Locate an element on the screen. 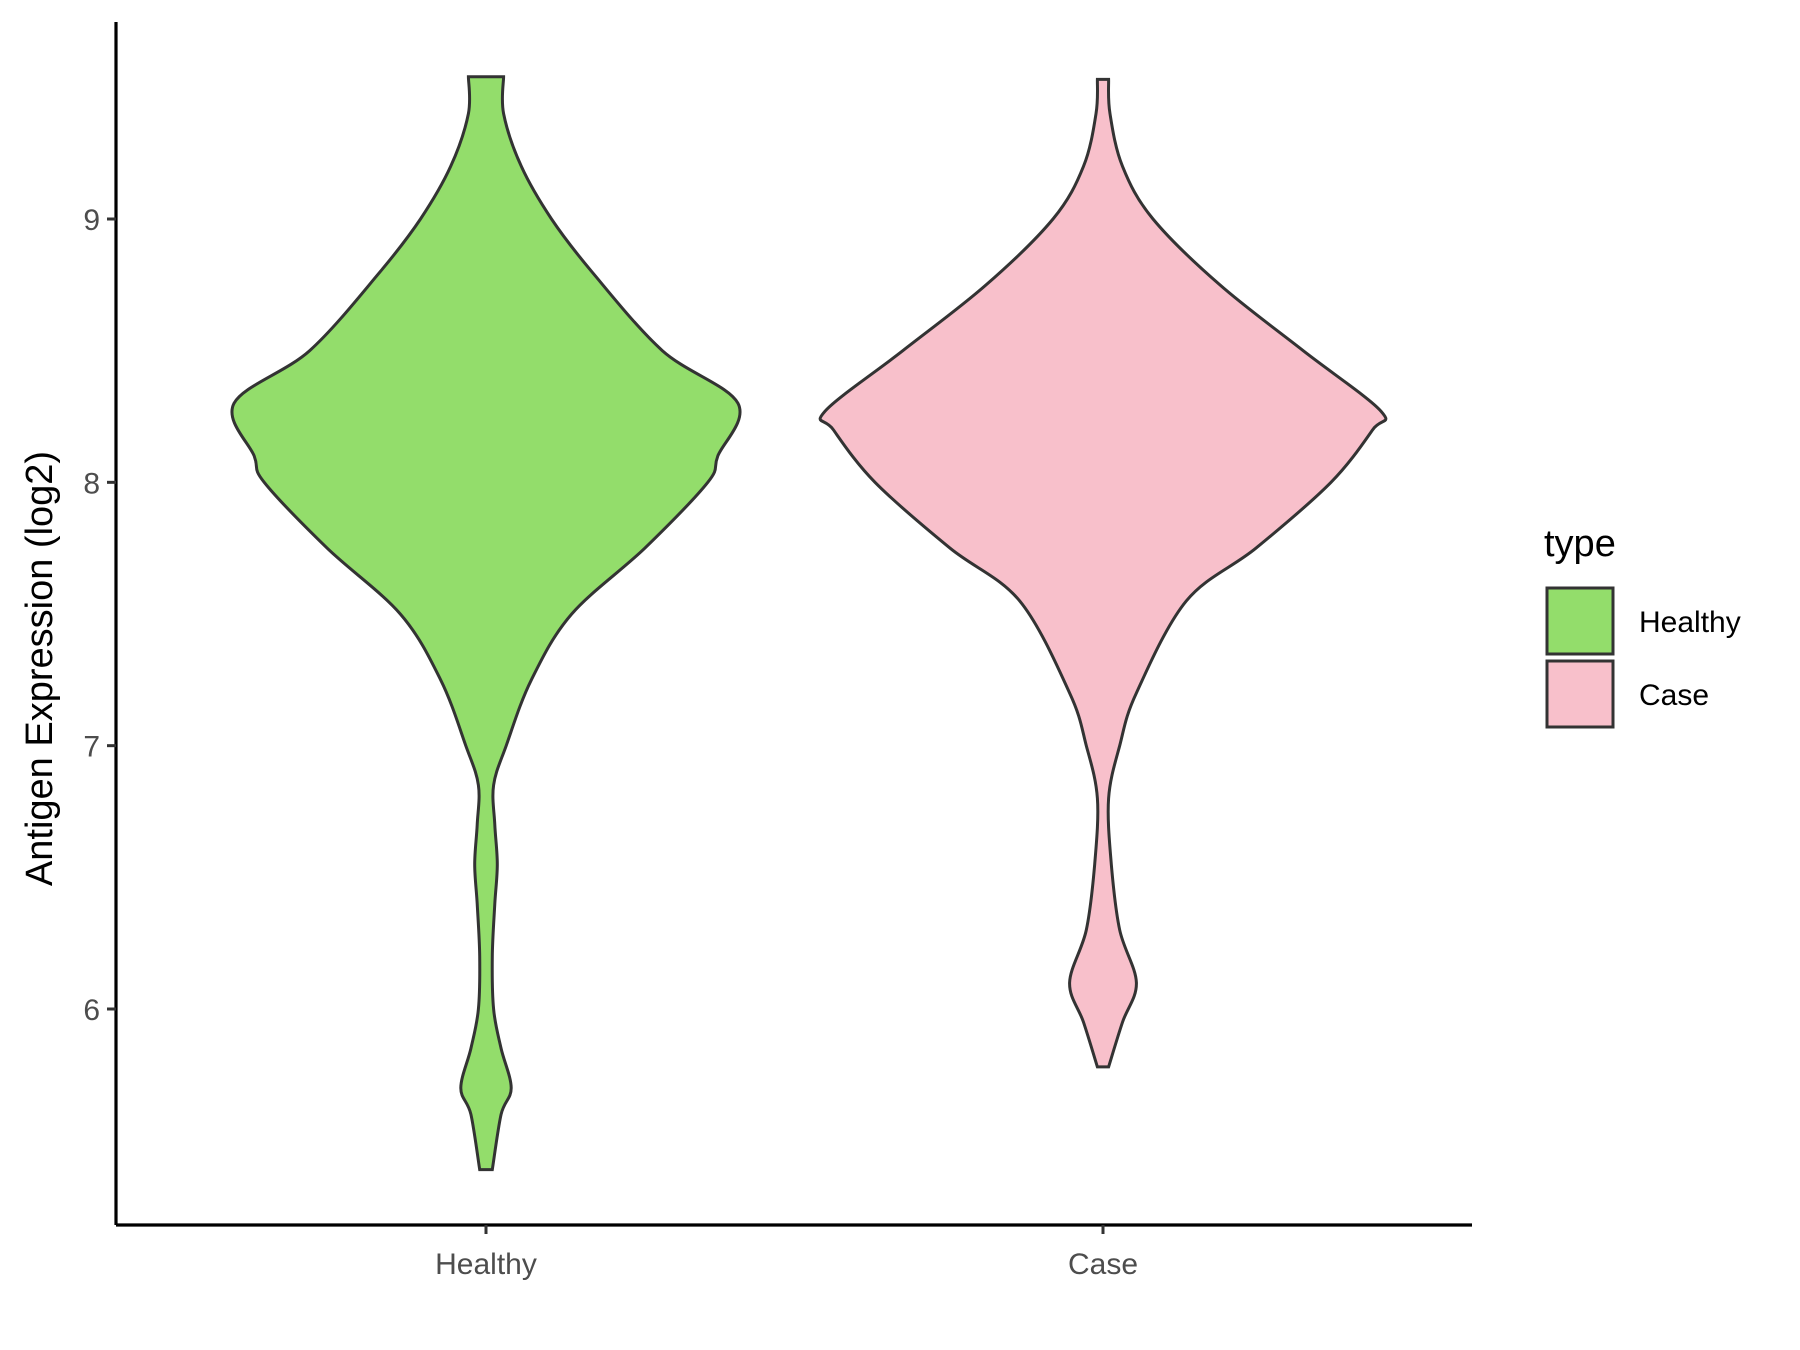 The height and width of the screenshot is (1350, 1800). y-tick-label: 8 is located at coordinates (91, 483).